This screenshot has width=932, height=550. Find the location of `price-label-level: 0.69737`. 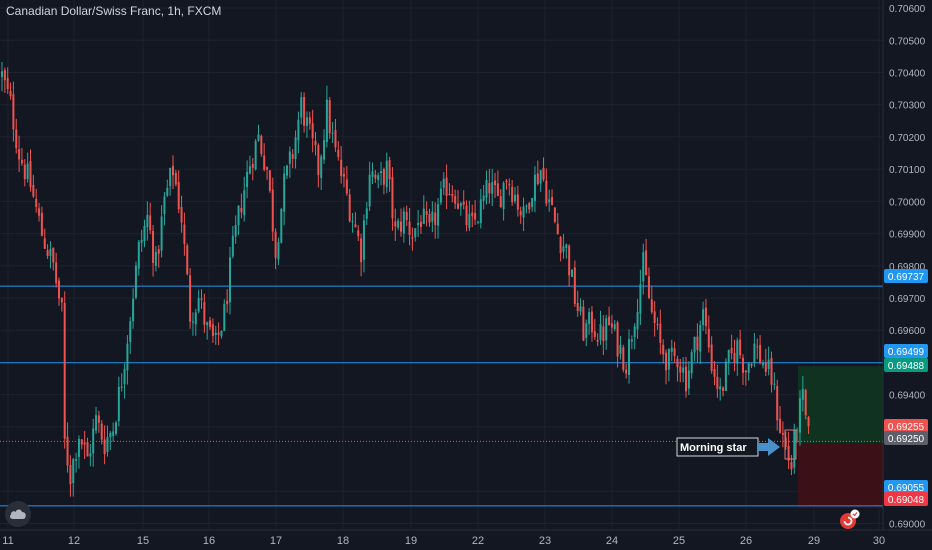

price-label-level: 0.69737 is located at coordinates (906, 276).